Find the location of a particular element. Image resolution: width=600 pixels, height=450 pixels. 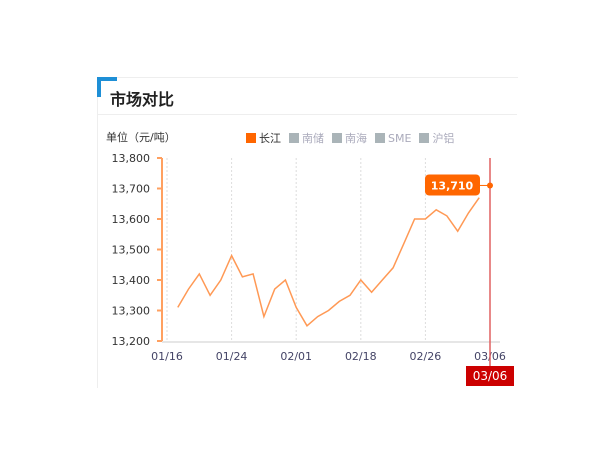

legend-item: 南储 is located at coordinates (306, 138).